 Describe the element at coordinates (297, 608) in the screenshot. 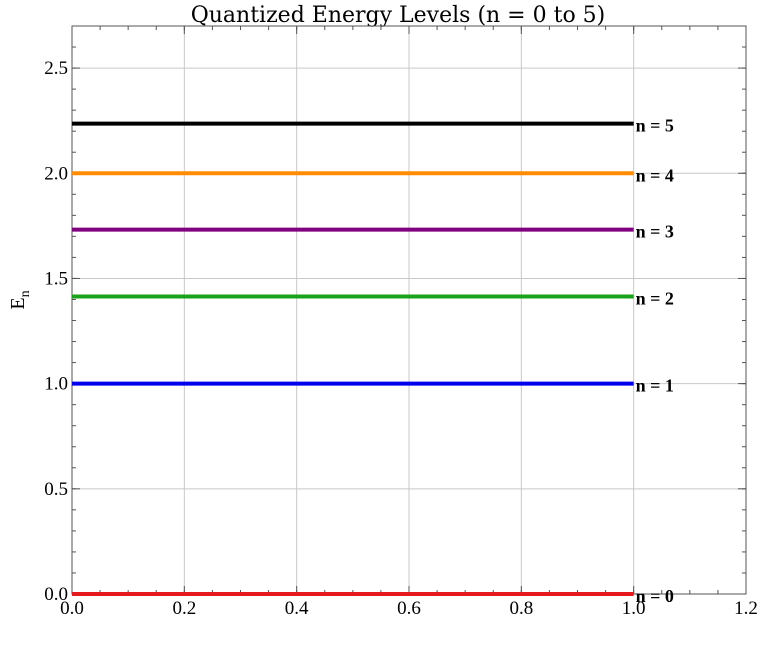

I see `x-tick-label: 0.4` at that location.